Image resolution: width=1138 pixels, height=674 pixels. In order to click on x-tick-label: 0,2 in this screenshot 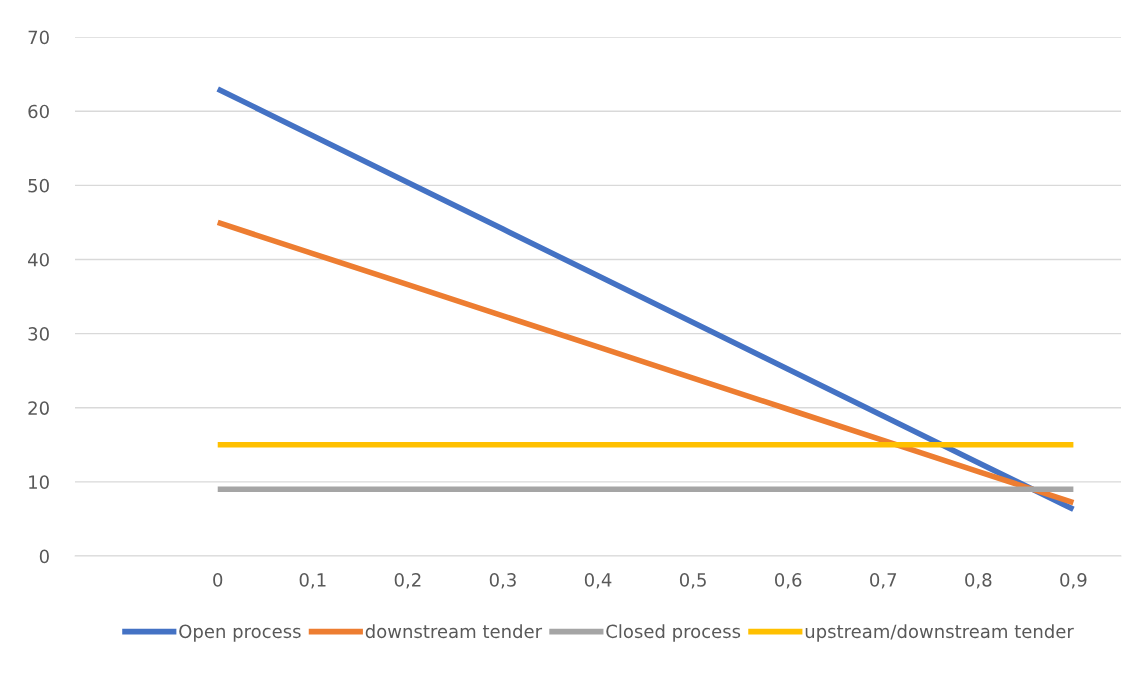, I will do `click(407, 581)`.